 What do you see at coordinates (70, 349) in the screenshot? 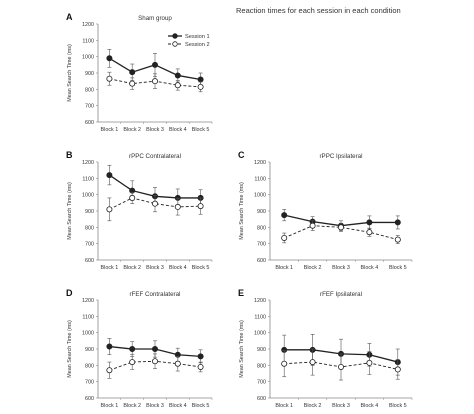
I see `panel-d-y-axis-label: Mean Search Time (ms)` at bounding box center [70, 349].